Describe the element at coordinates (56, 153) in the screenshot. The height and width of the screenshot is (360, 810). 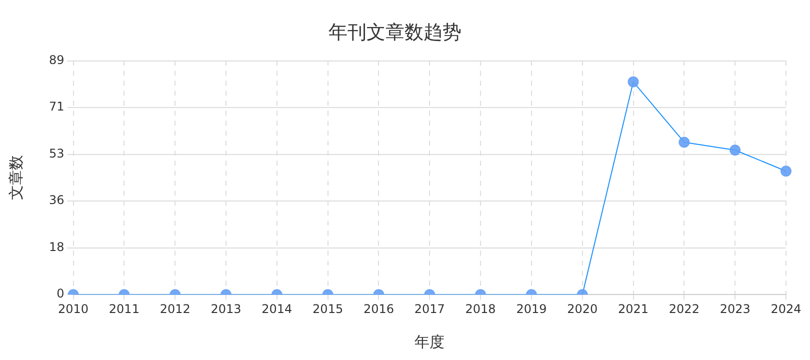
I see `y-tick-label: 53` at that location.